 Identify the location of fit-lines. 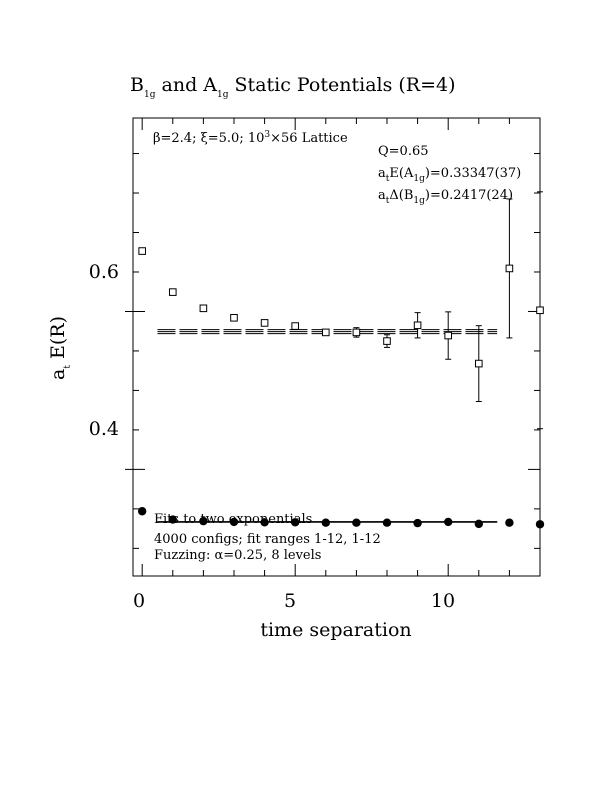
(327, 426).